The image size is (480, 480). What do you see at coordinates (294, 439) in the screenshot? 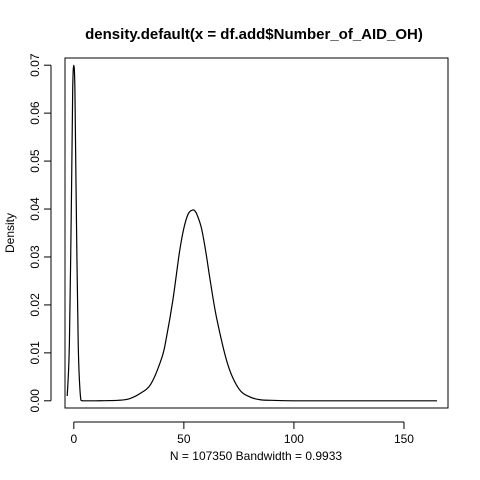
I see `x-tick-label: 100` at bounding box center [294, 439].